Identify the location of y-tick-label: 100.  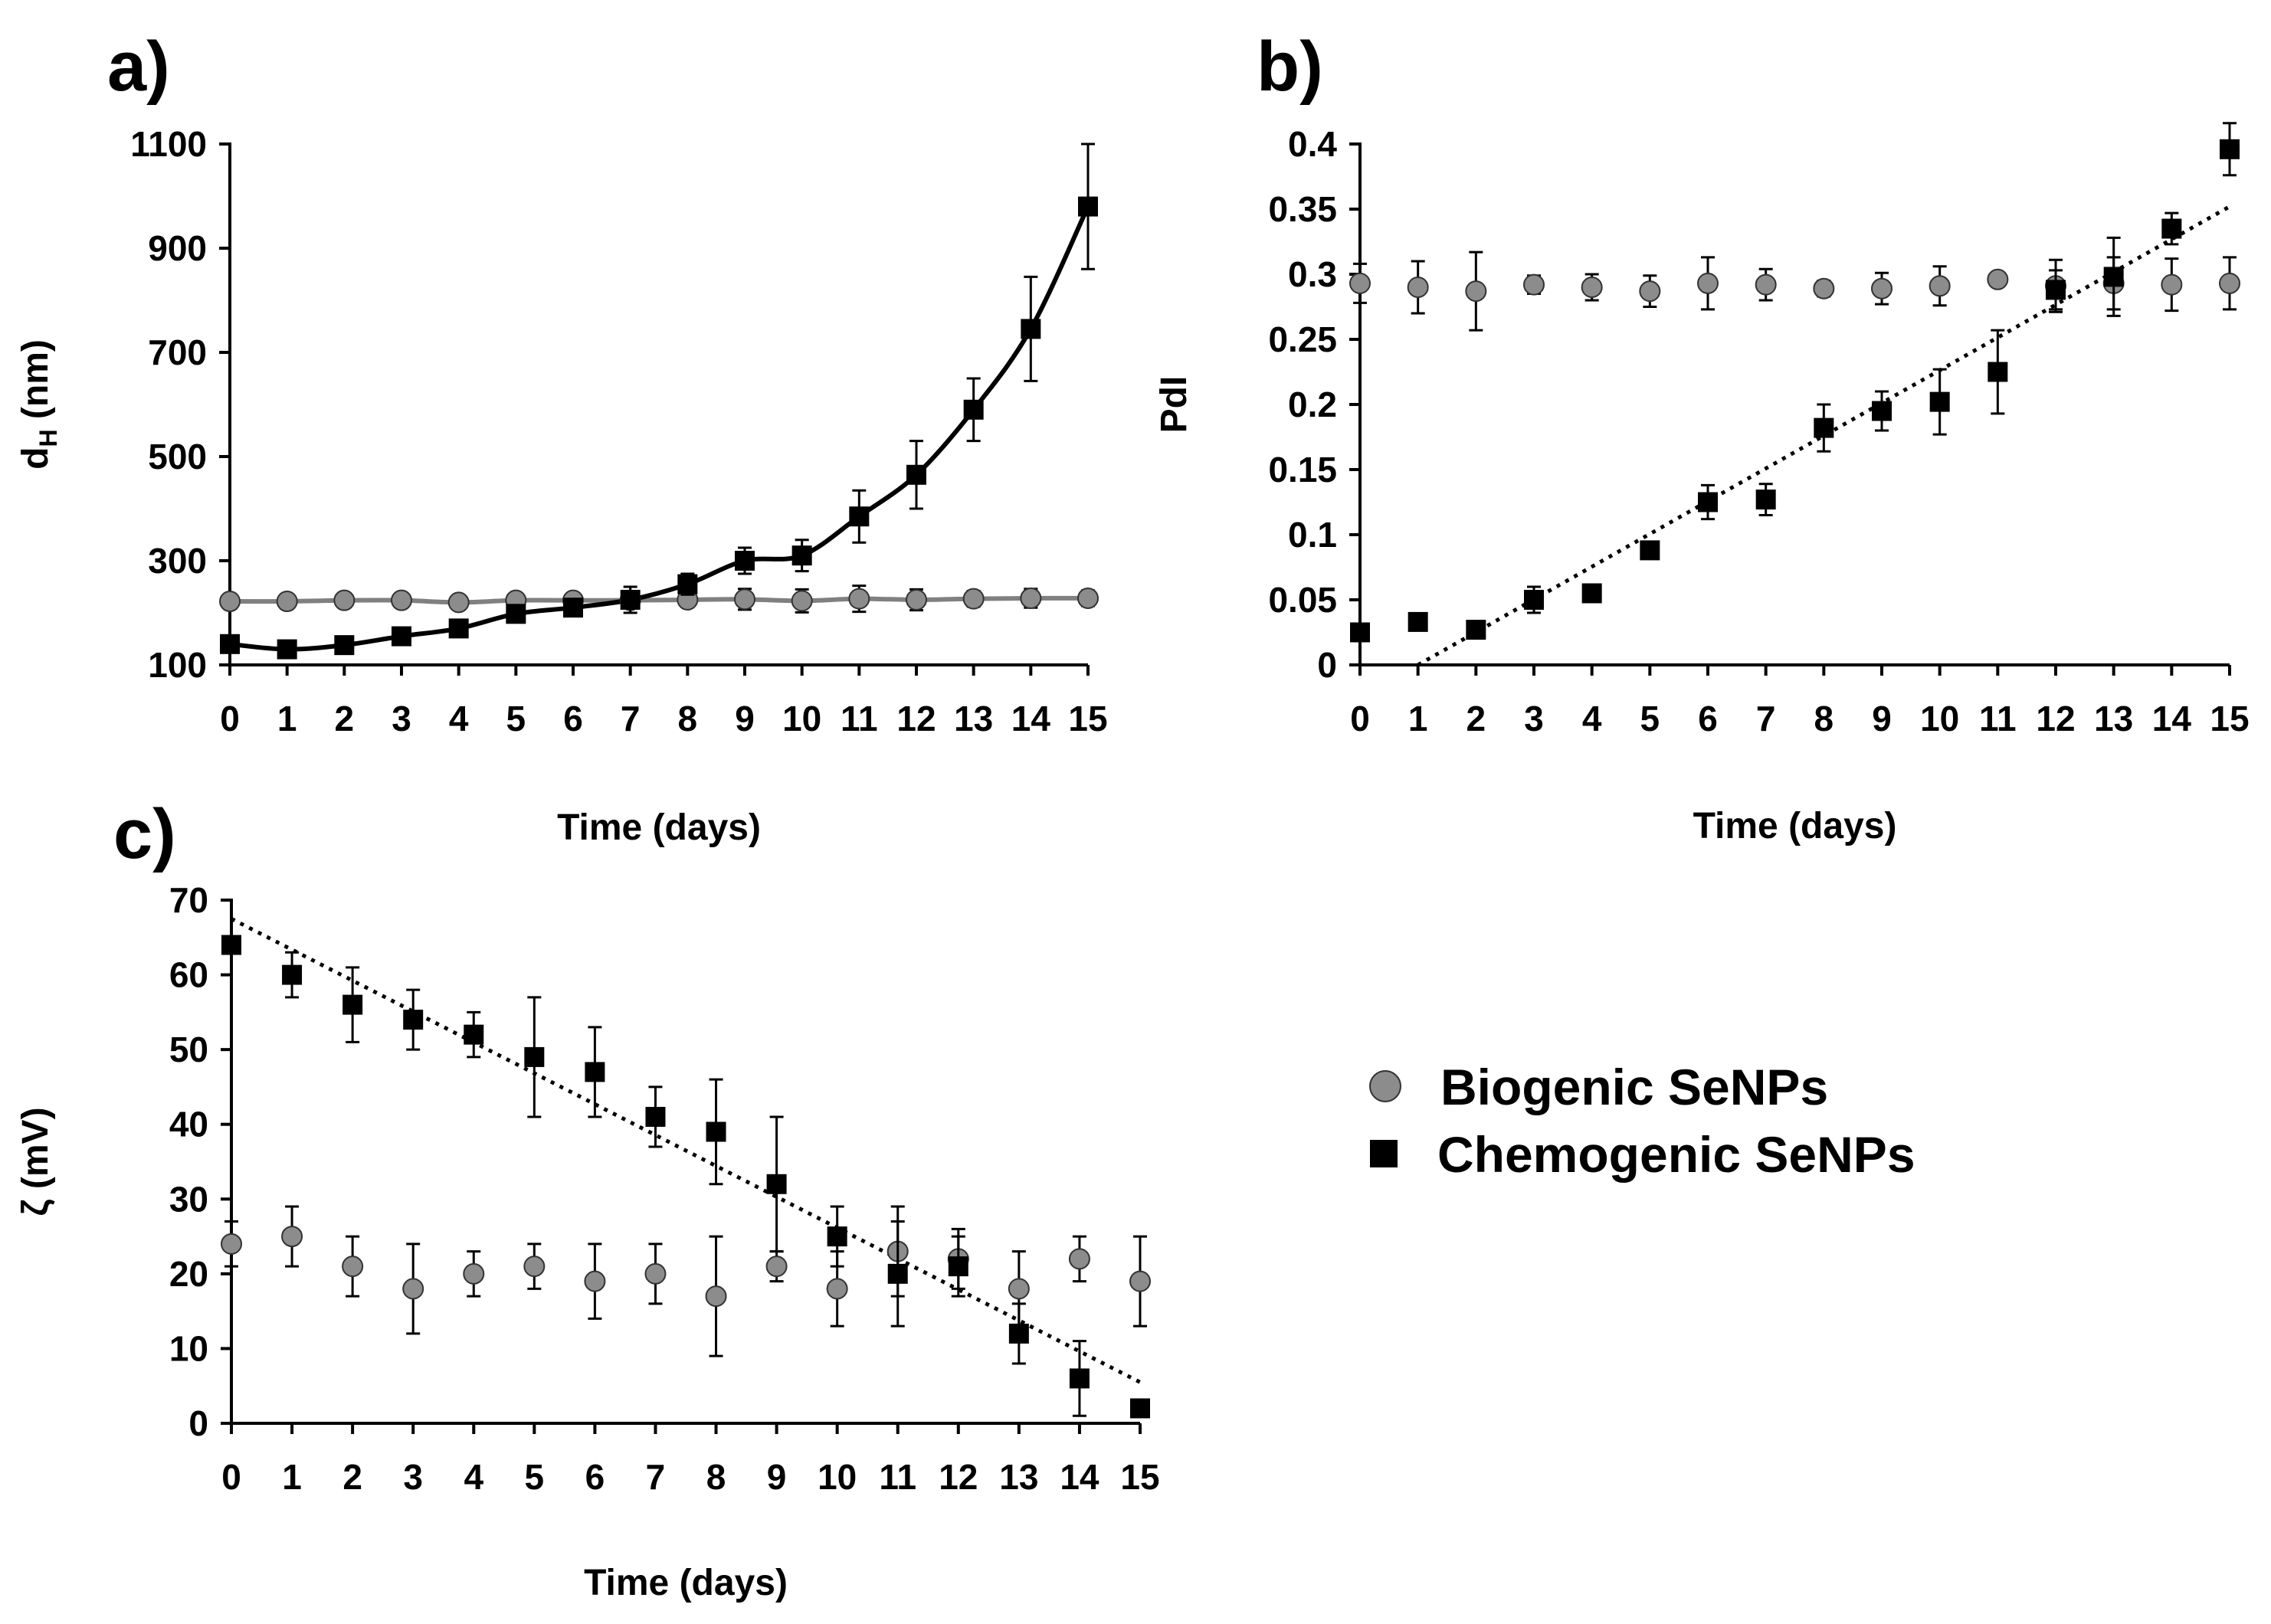
(177, 665).